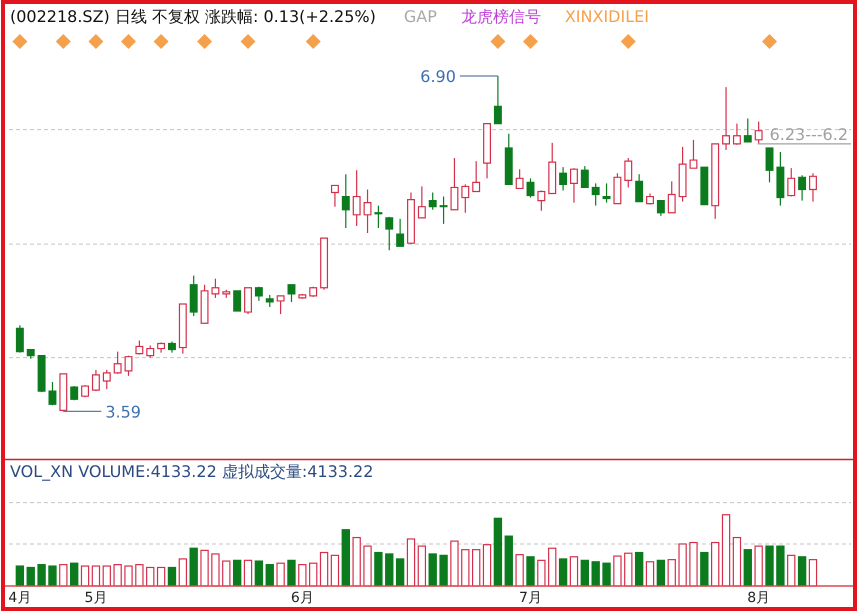 This screenshot has height=614, width=860. What do you see at coordinates (302, 598) in the screenshot?
I see `x-tick-label: 6月` at bounding box center [302, 598].